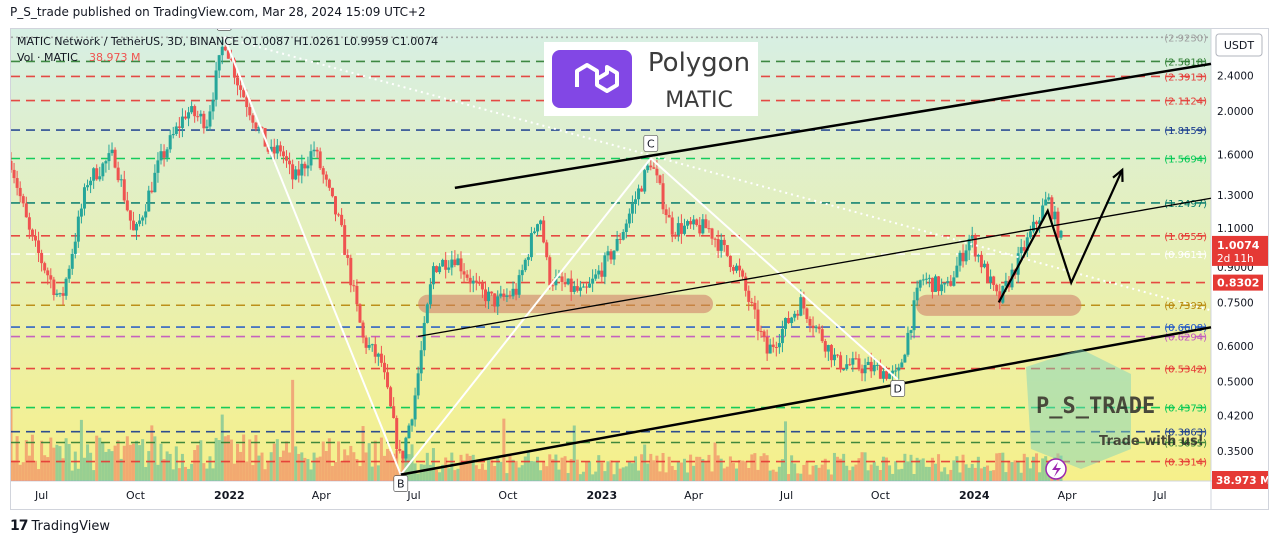  I want to click on time-tick: 2024, so click(974, 495).